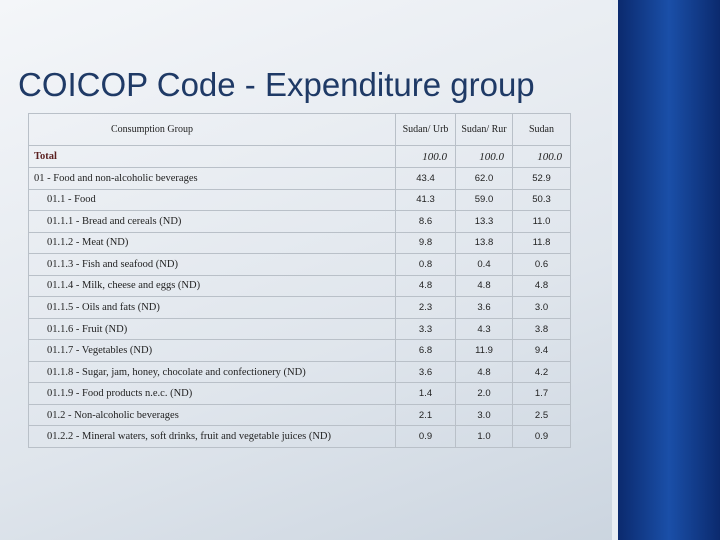 The height and width of the screenshot is (540, 720). Describe the element at coordinates (212, 415) in the screenshot. I see `row-label: 01.2 - Non-alcoholic beverages` at that location.